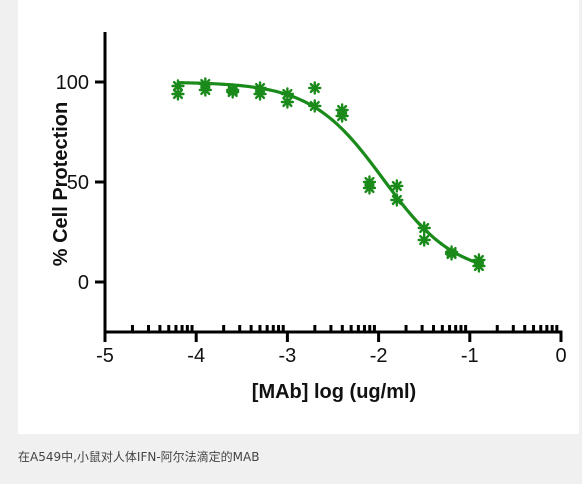 This screenshot has width=582, height=484. Describe the element at coordinates (61, 184) in the screenshot. I see `y-axis-title: % Cell Protection` at that location.